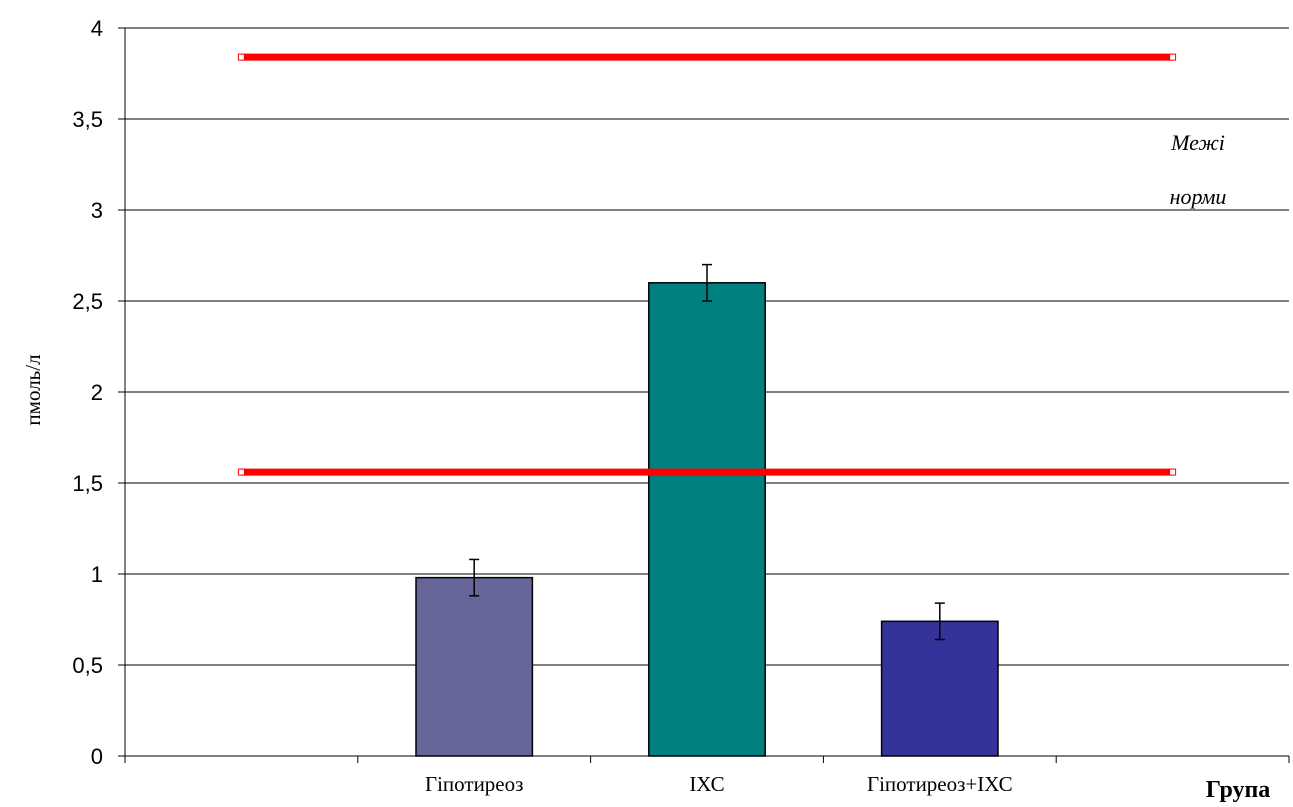 This screenshot has height=807, width=1293. I want to click on x-tick-label: Гіпотиреоз+ІХС, so click(940, 784).